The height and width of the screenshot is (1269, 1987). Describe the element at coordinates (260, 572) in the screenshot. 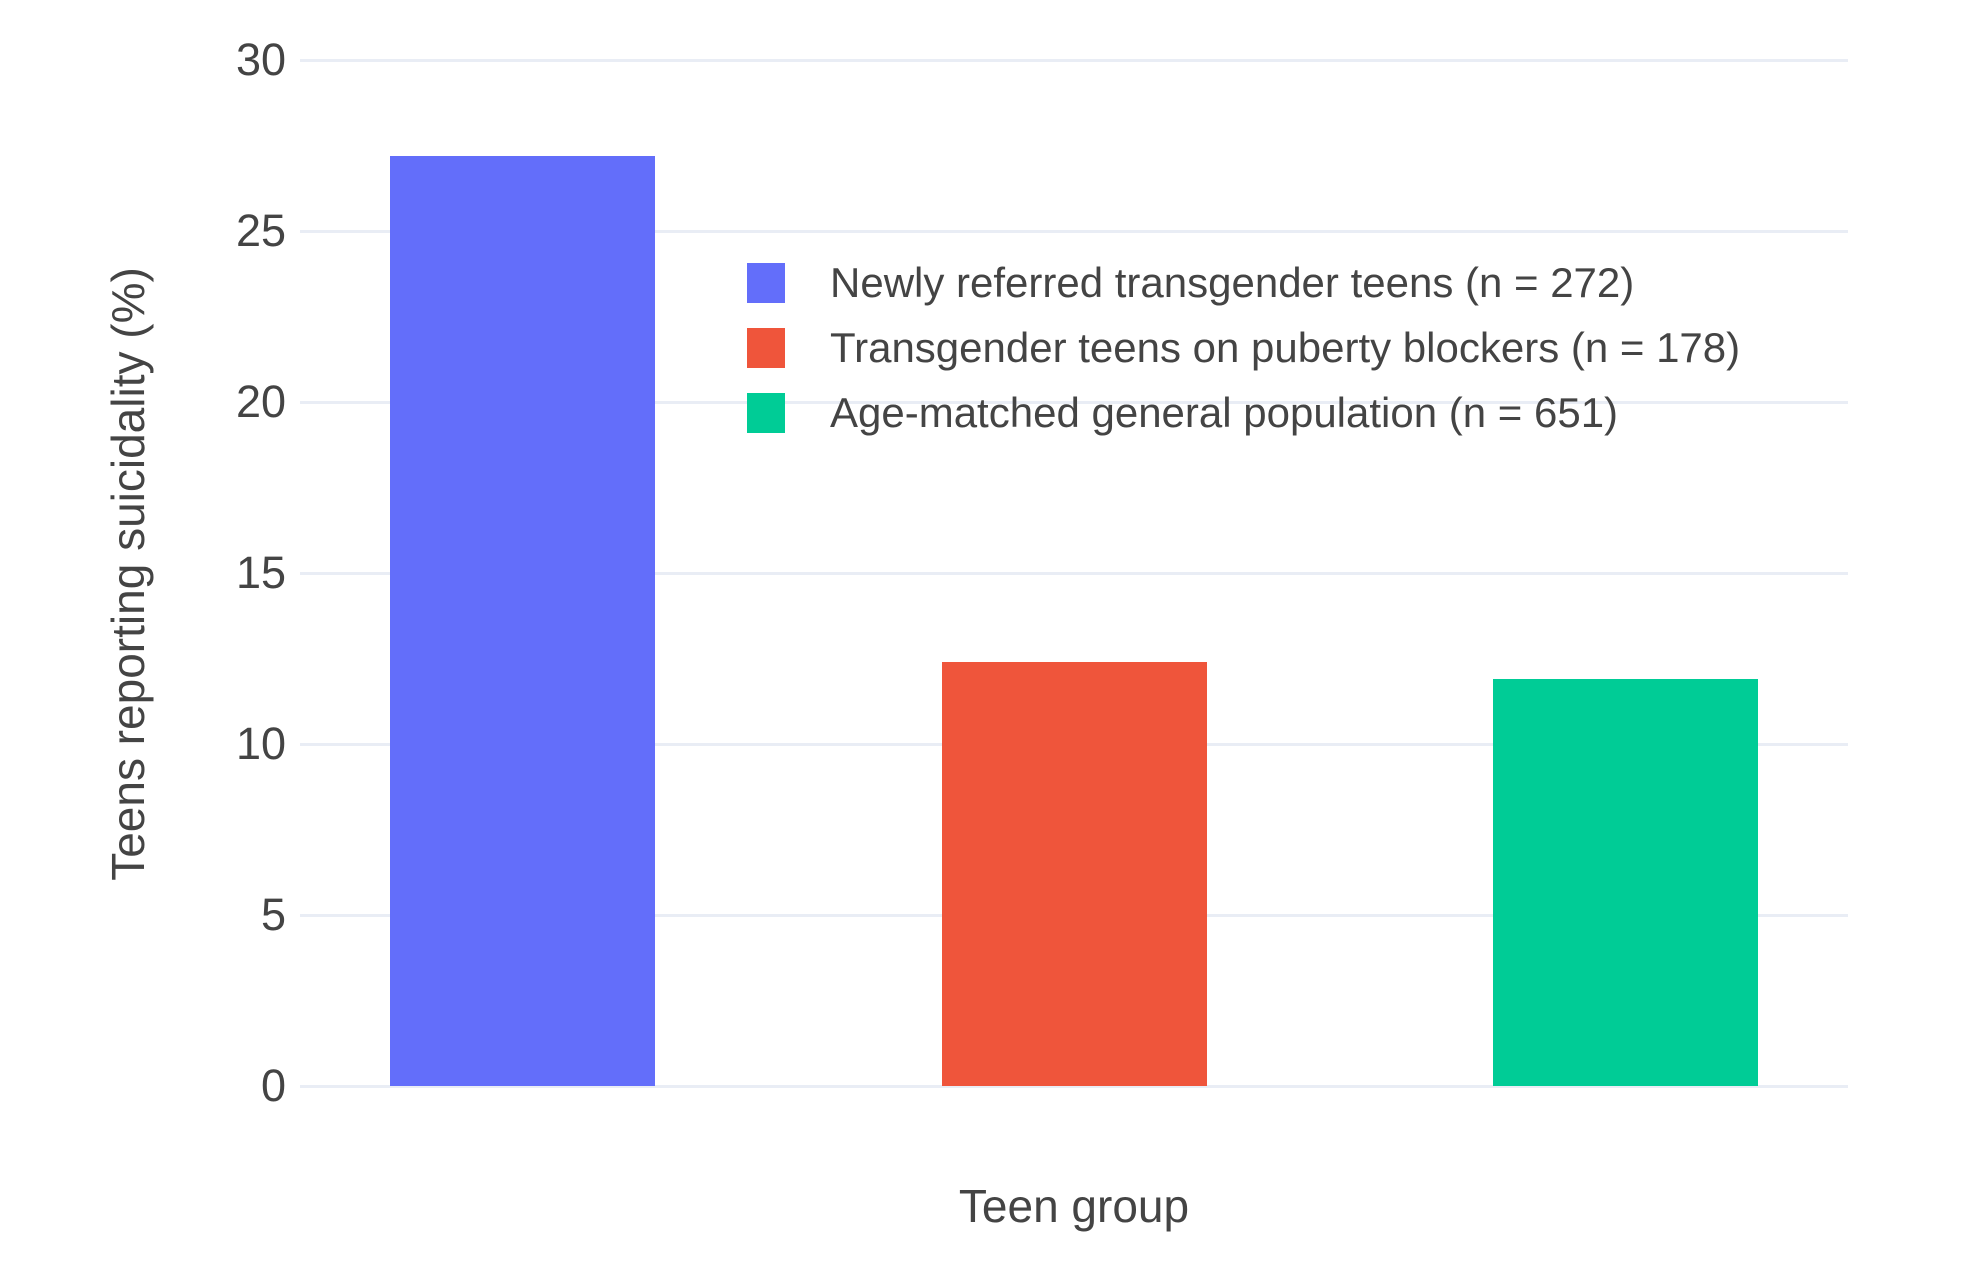

I see `y-tick-label-15: 15` at that location.